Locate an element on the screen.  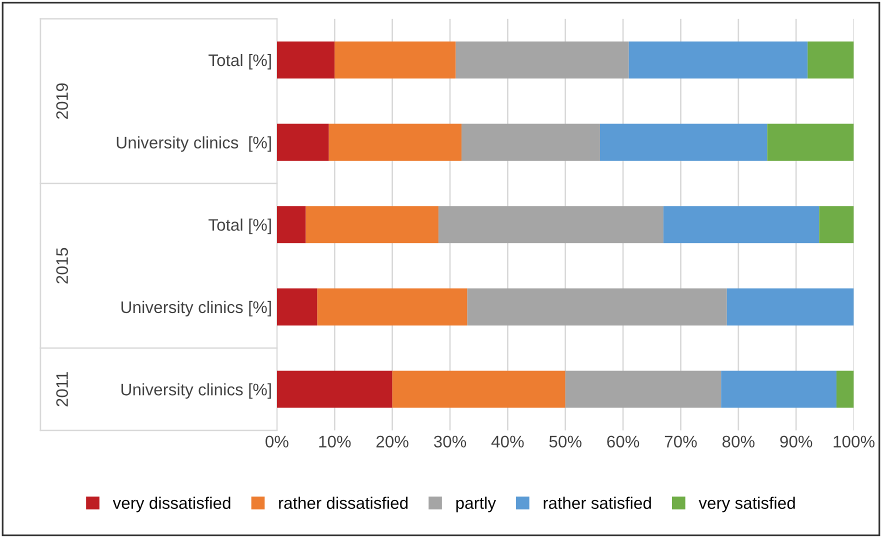
legend-label: very satisfied is located at coordinates (746, 504).